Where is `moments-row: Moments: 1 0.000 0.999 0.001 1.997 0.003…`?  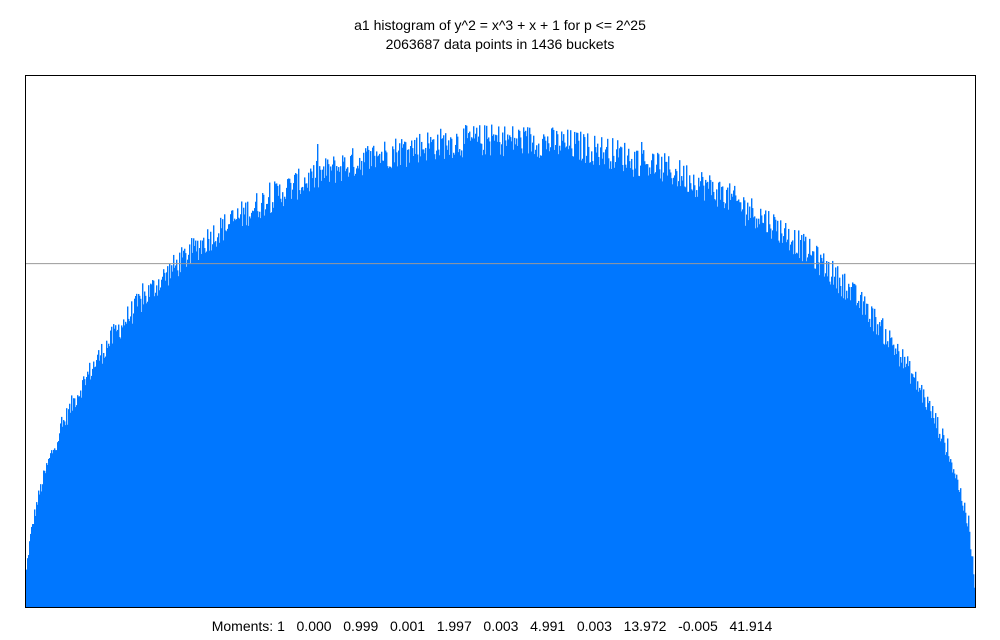
moments-row: Moments: 1 0.000 0.999 0.001 1.997 0.003… is located at coordinates (492, 626).